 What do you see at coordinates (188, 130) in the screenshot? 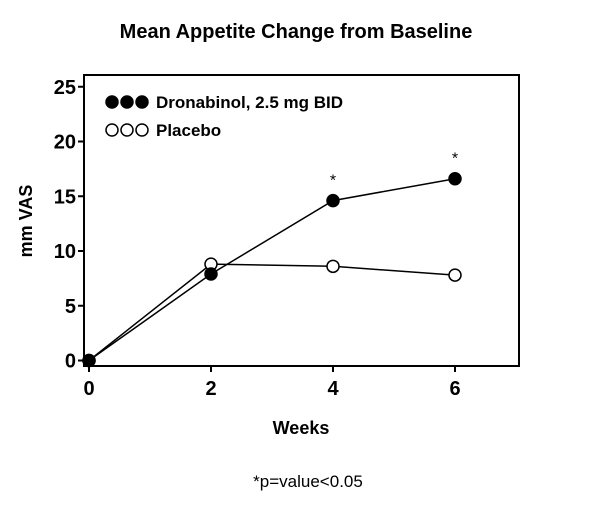
I see `legend-label-placebo: Placebo` at bounding box center [188, 130].